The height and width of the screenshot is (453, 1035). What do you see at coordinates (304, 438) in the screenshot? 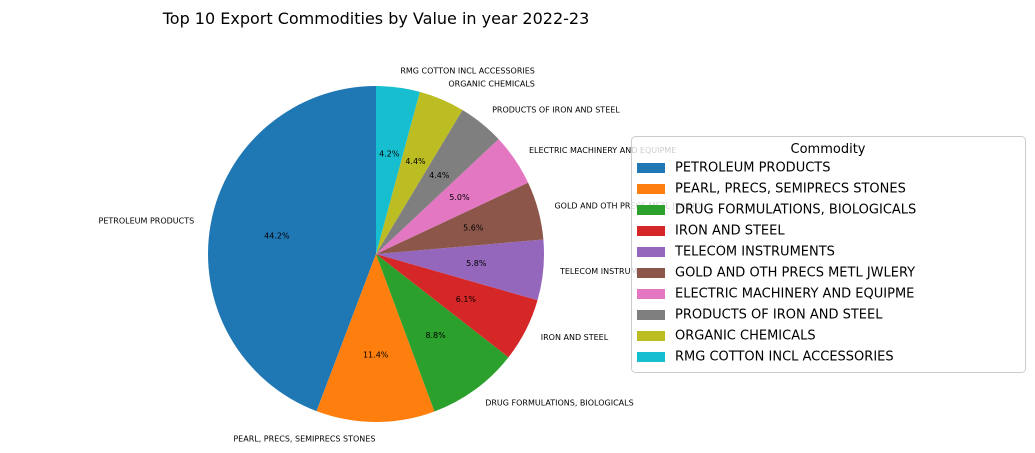
I see `slice-category-label: PEARL, PRECS, SEMIPRECS STONES` at bounding box center [304, 438].